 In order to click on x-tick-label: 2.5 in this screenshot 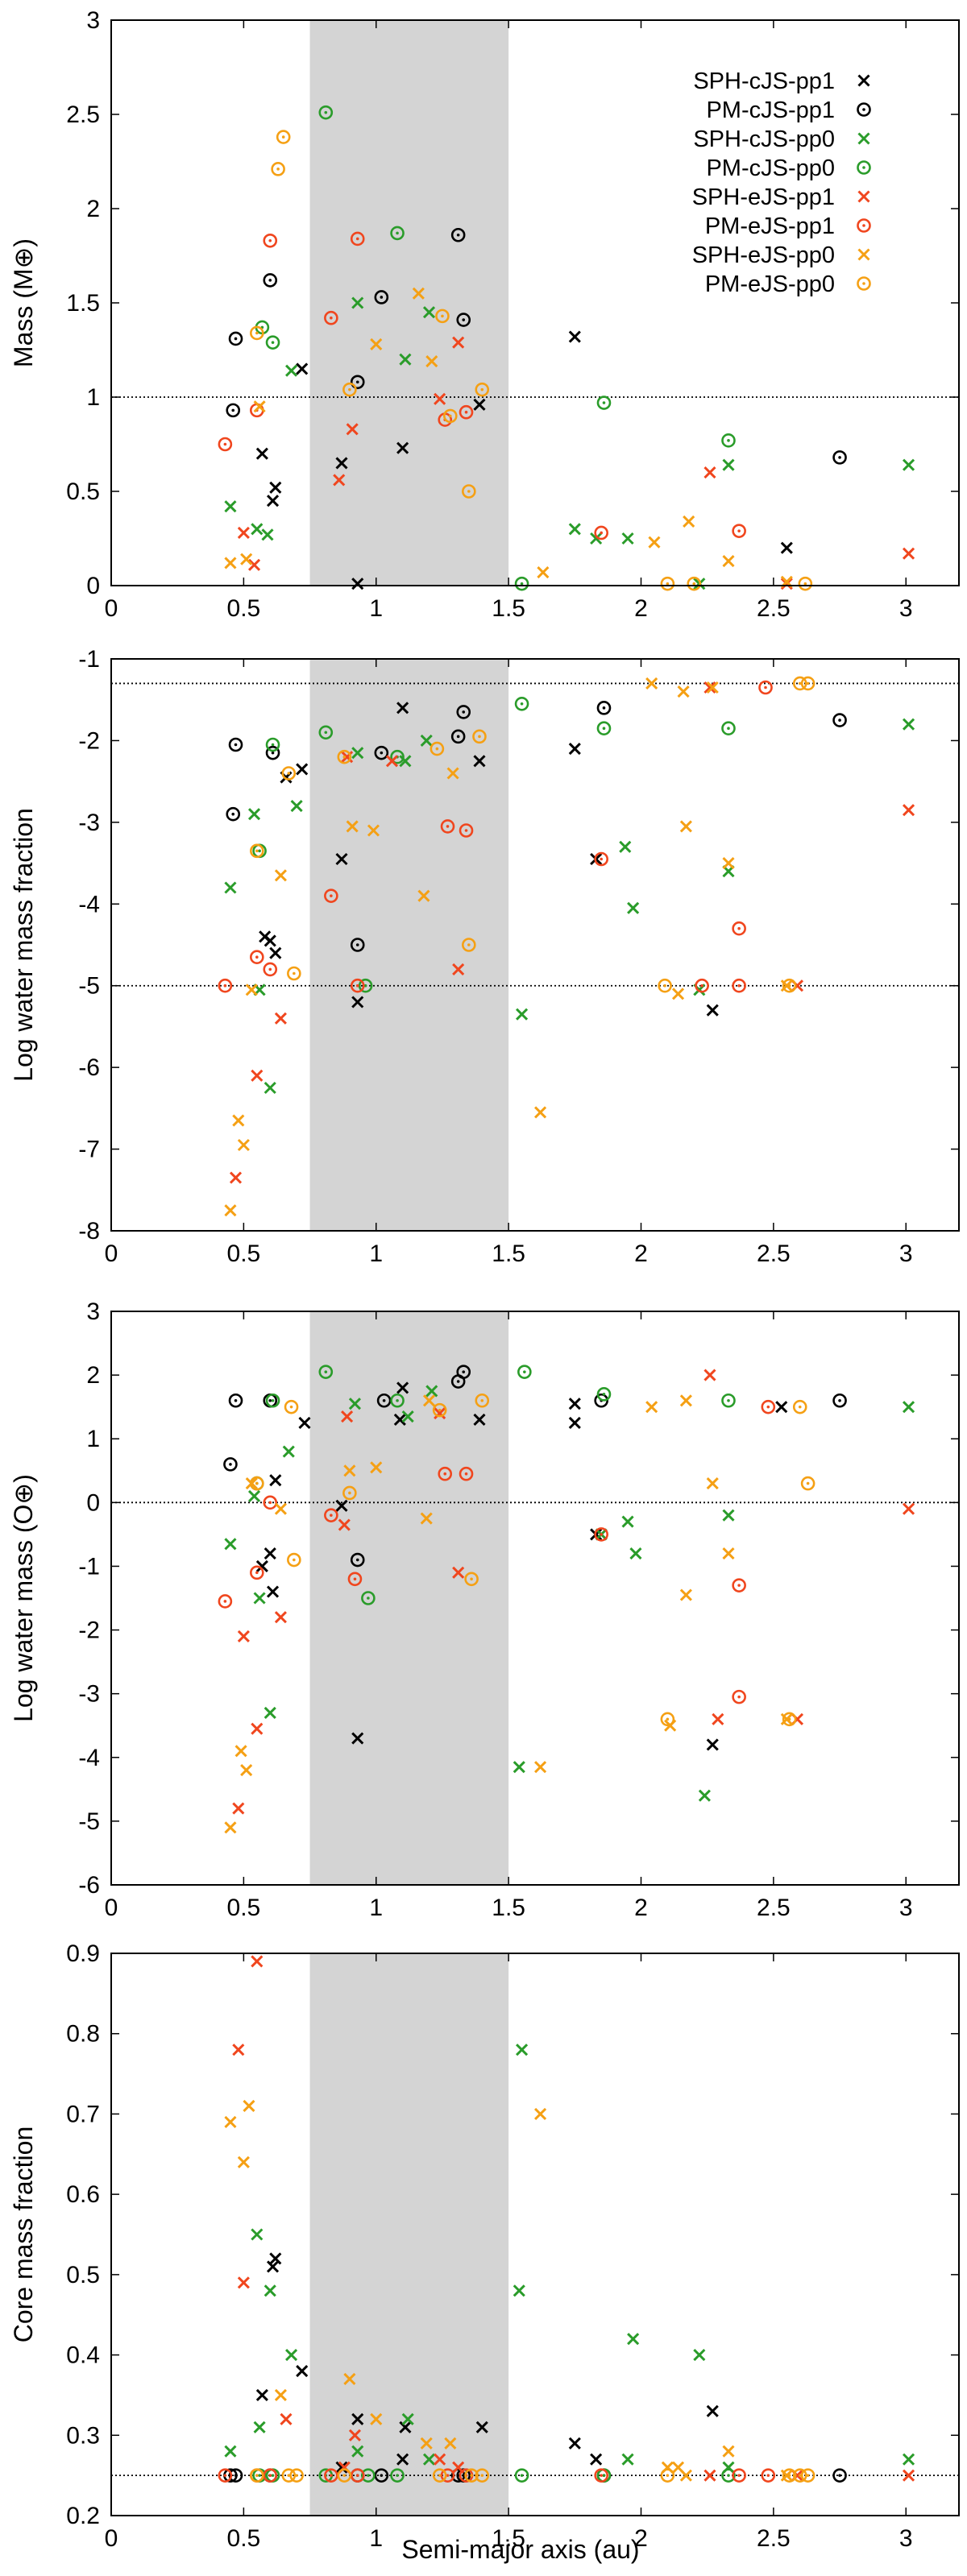, I will do `click(774, 1908)`.